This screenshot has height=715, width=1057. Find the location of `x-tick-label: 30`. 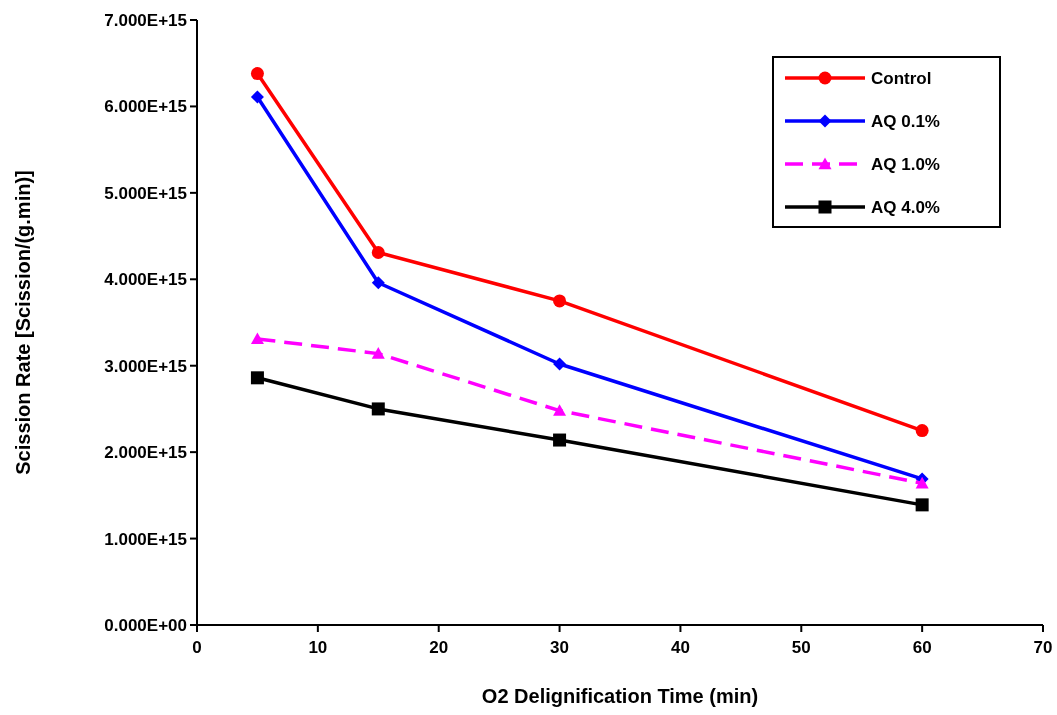

x-tick-label: 30 is located at coordinates (560, 647).